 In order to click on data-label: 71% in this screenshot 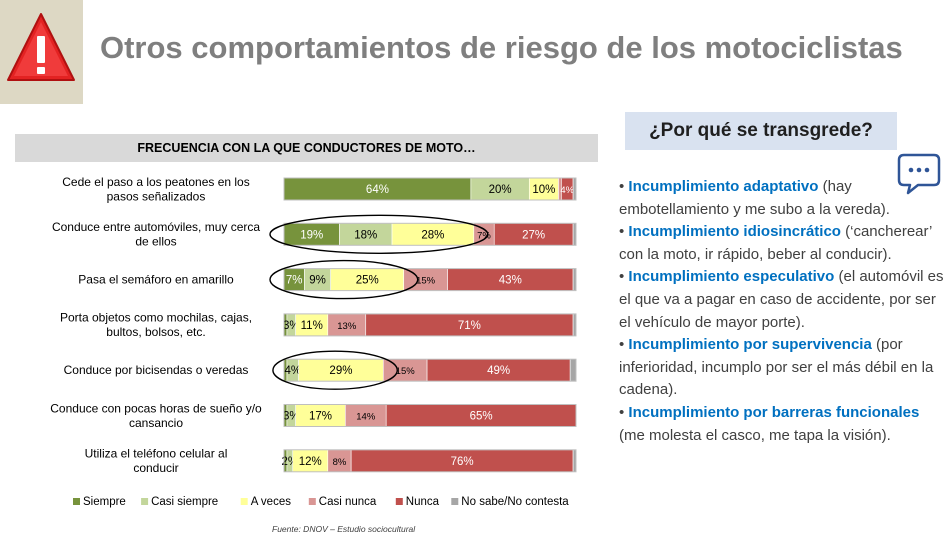, I will do `click(469, 326)`.